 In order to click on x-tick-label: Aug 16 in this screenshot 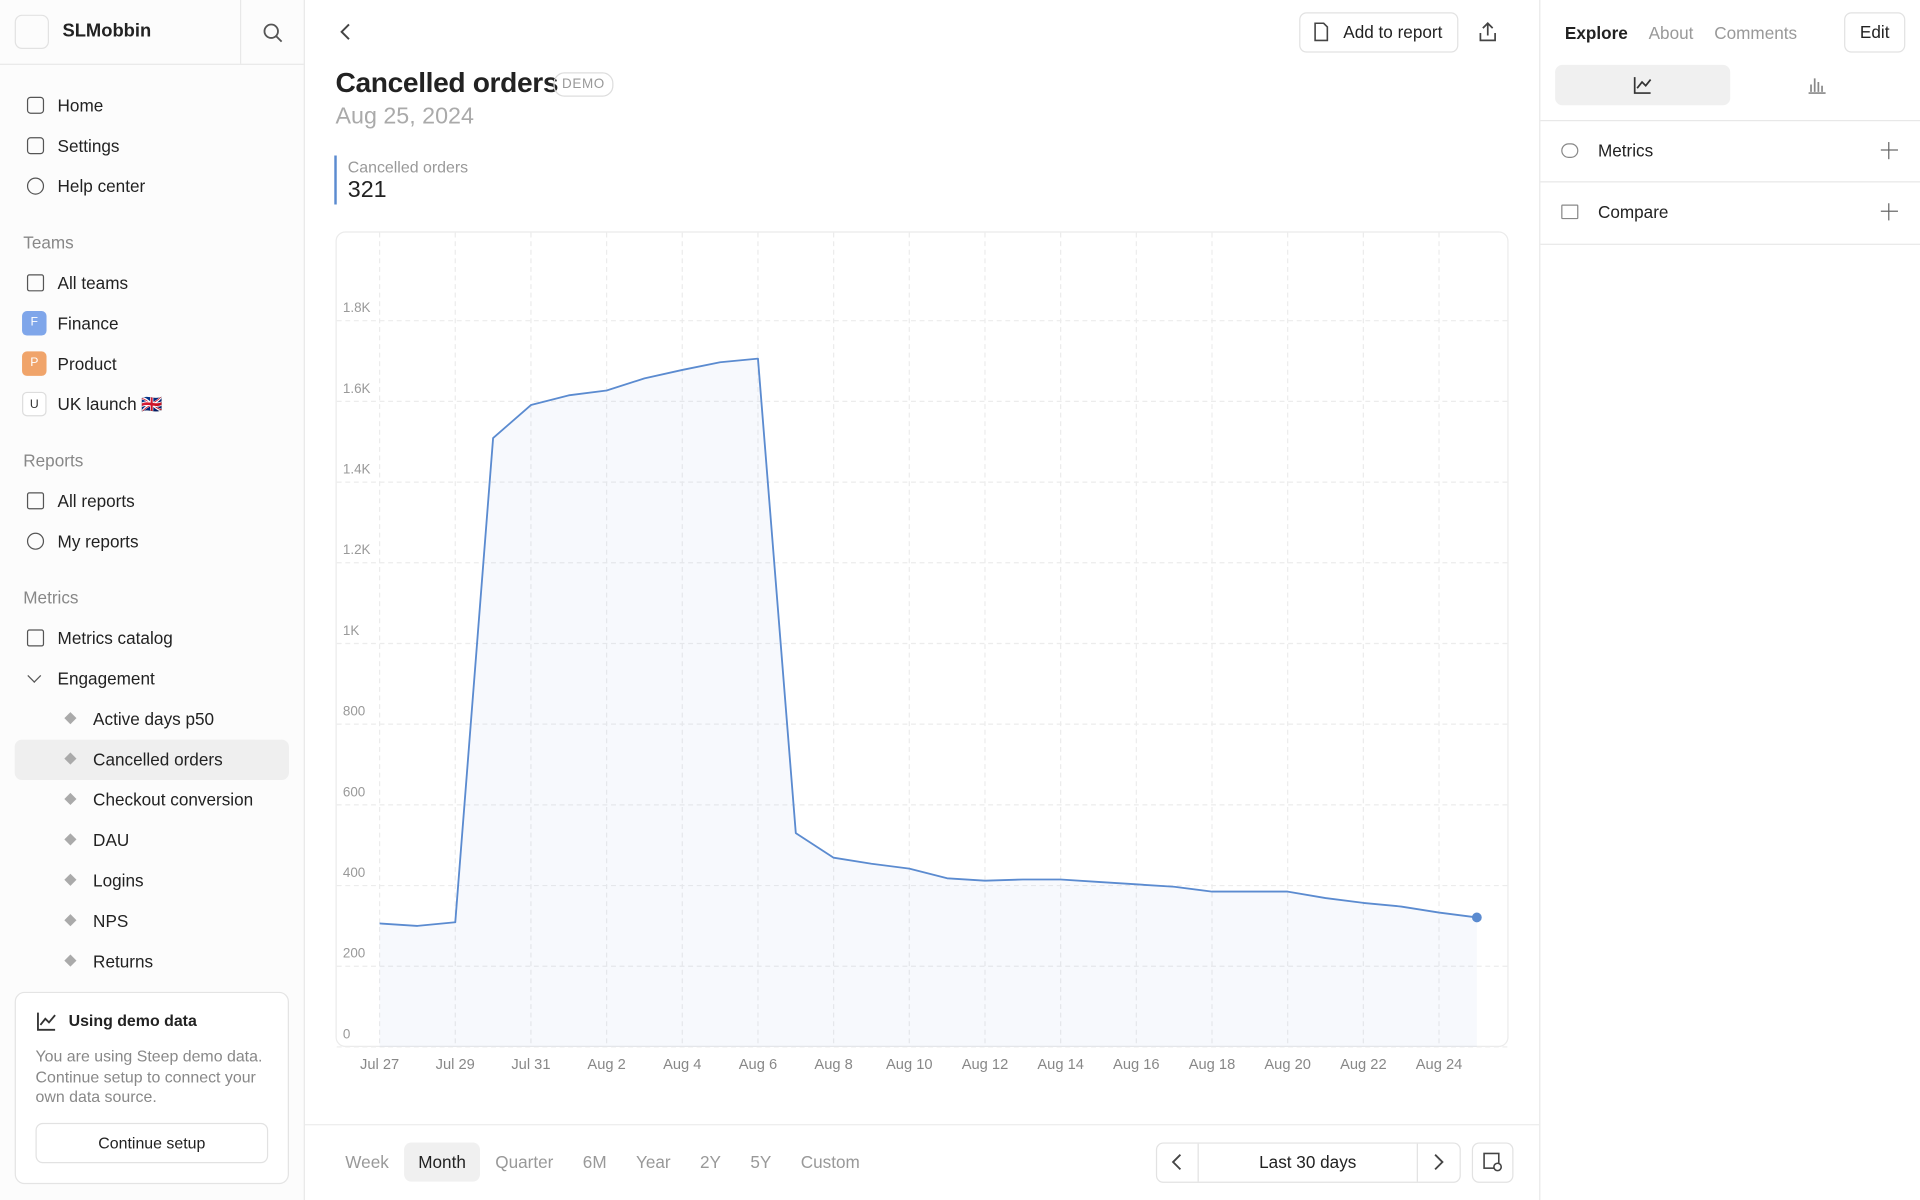, I will do `click(1136, 1065)`.